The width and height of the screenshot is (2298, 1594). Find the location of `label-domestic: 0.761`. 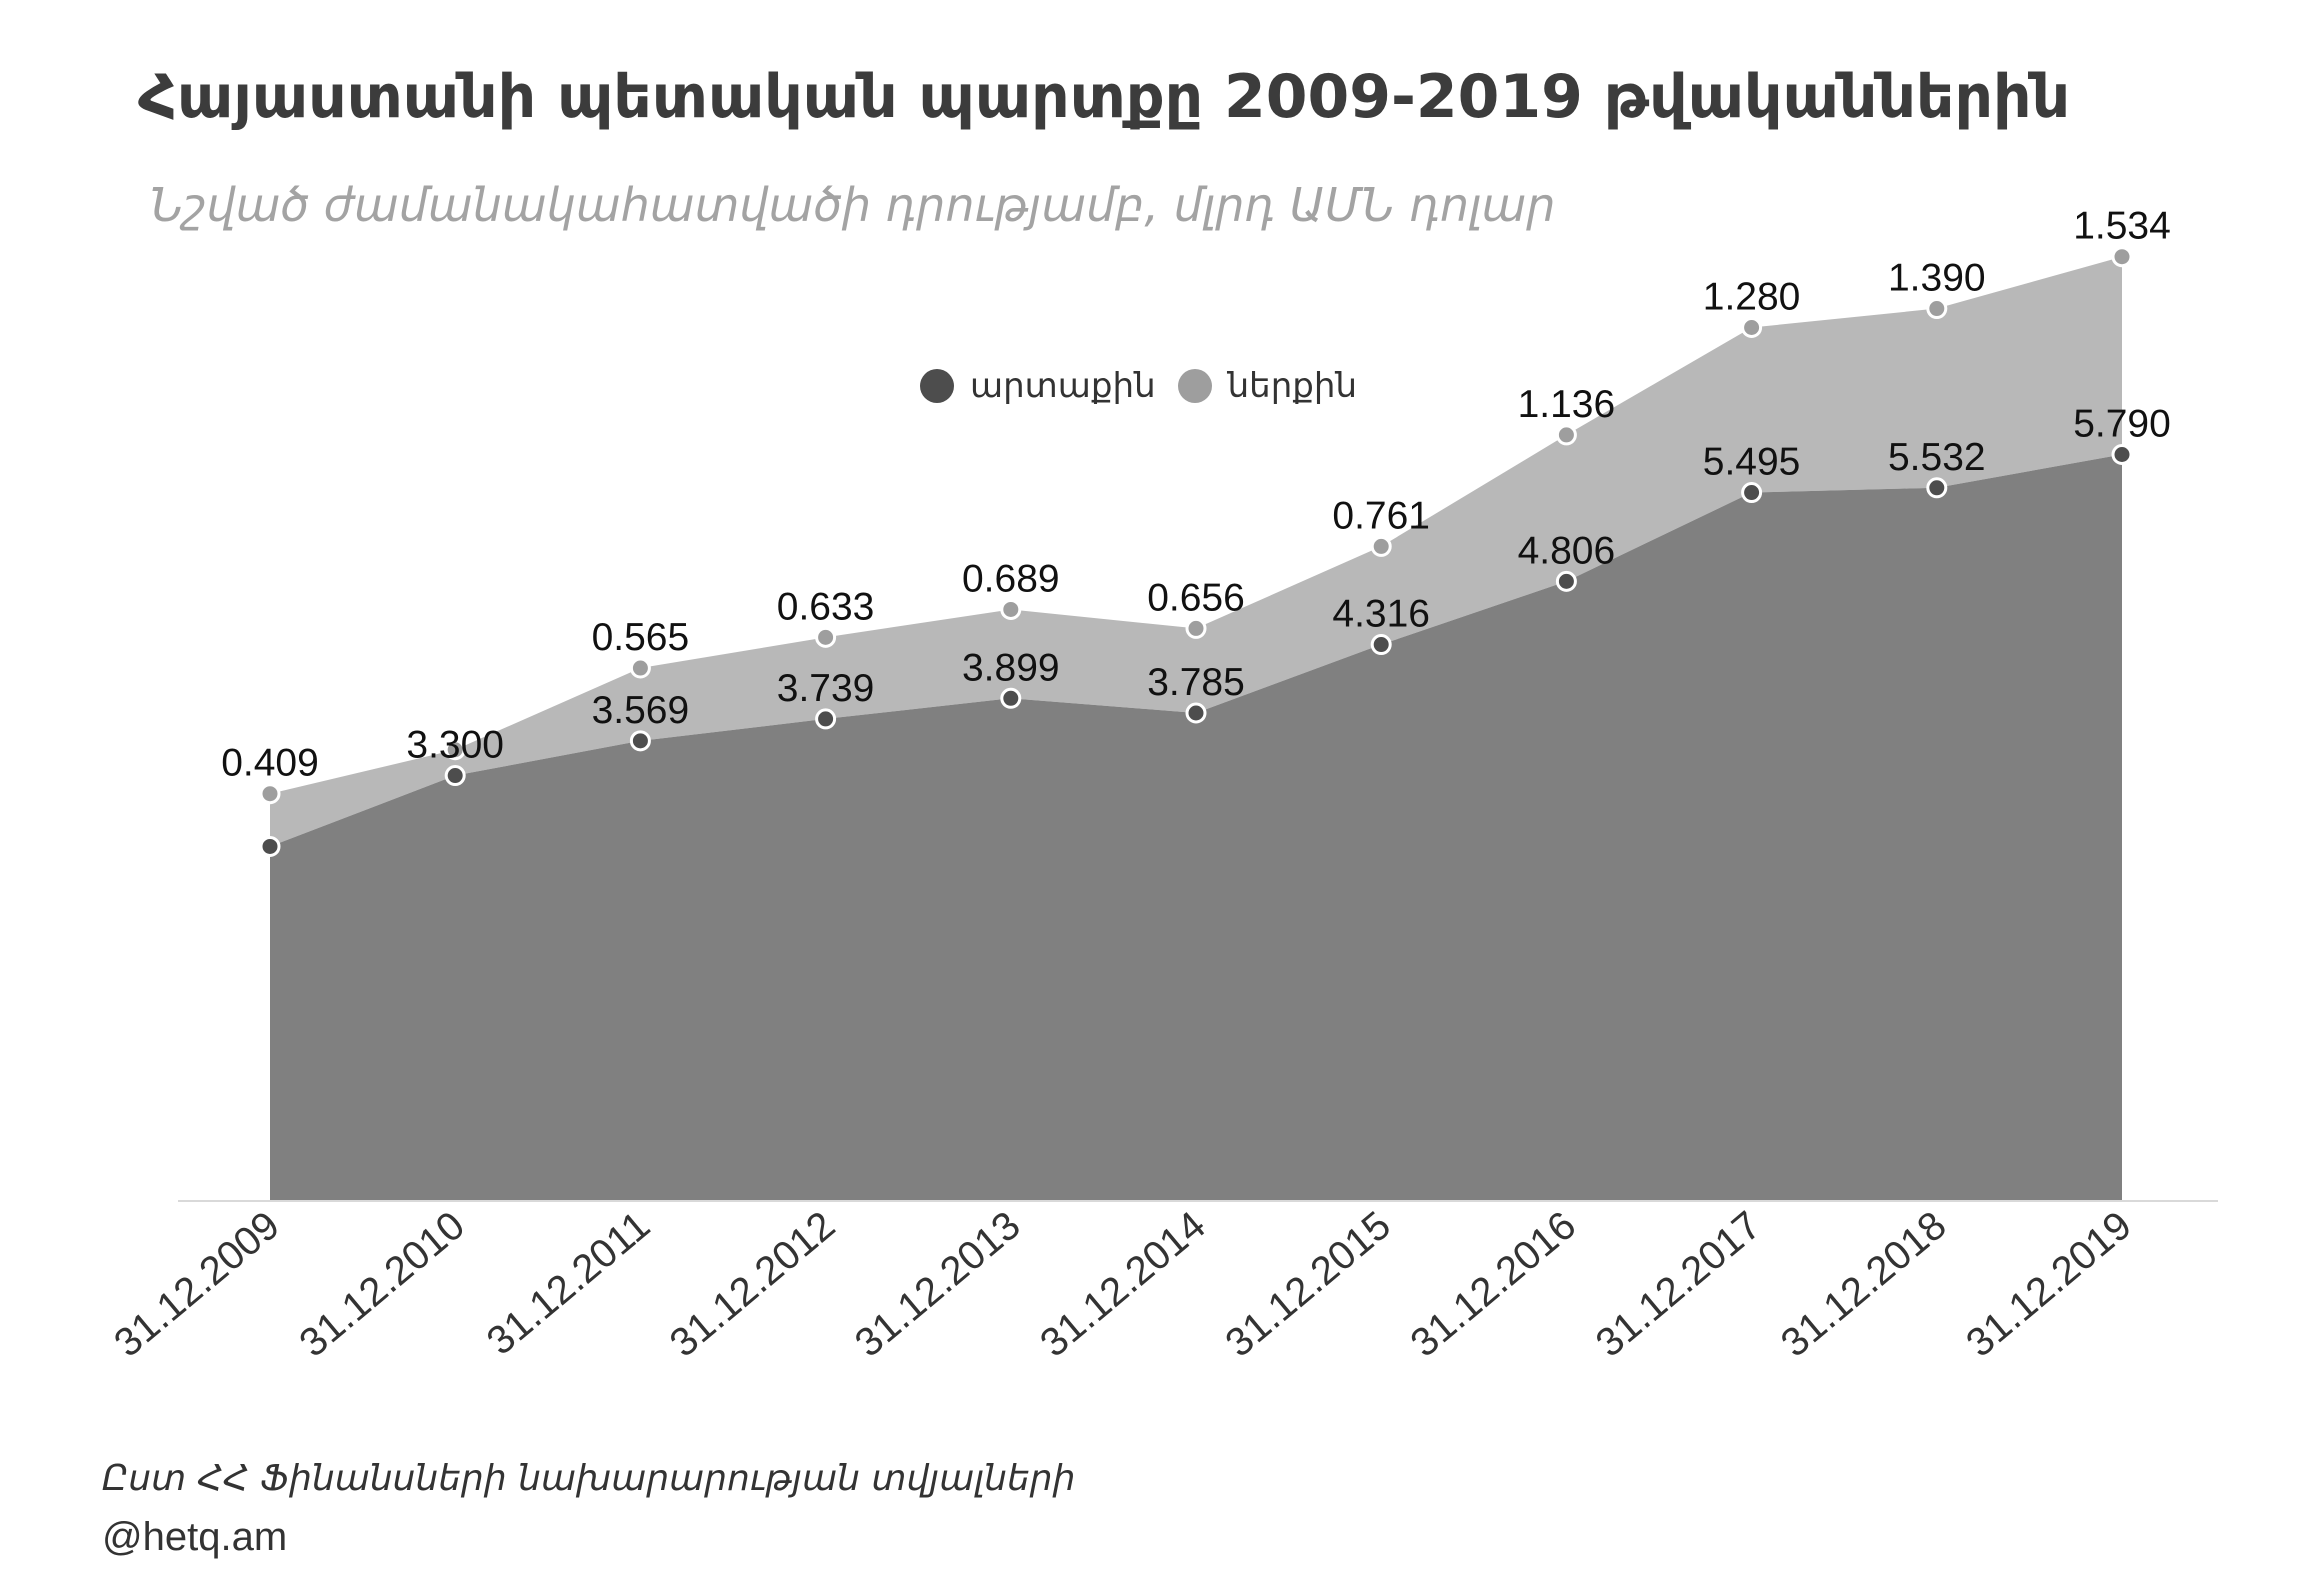

label-domestic: 0.761 is located at coordinates (1381, 515).